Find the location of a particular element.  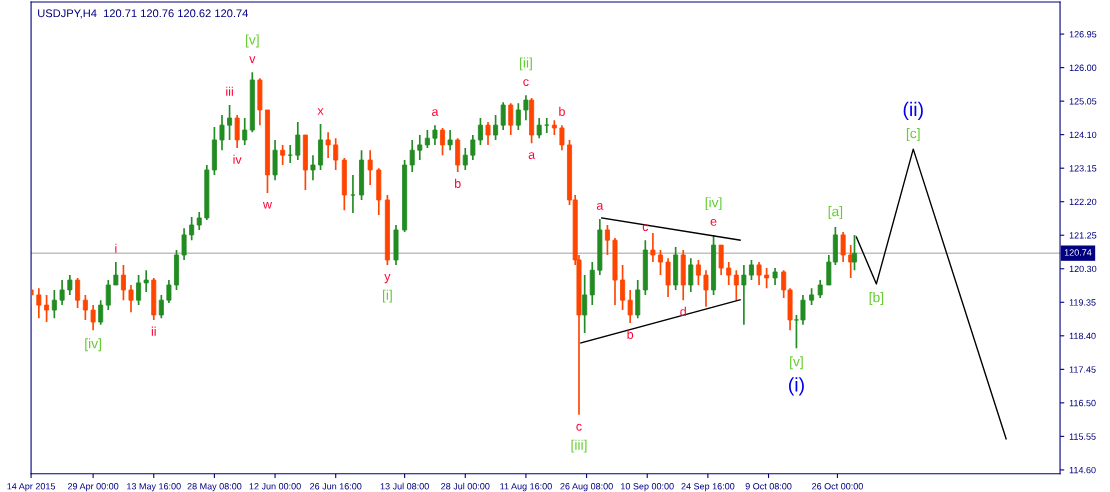

annotation: [ii] is located at coordinates (525, 64).